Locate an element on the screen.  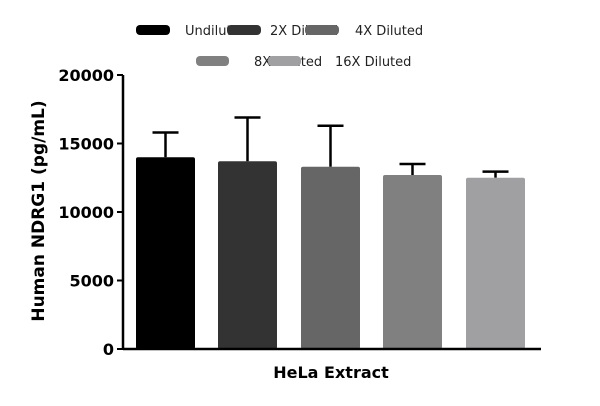
y-axis-label: Human NDRG1 (pg/mL) is located at coordinates (39, 210).